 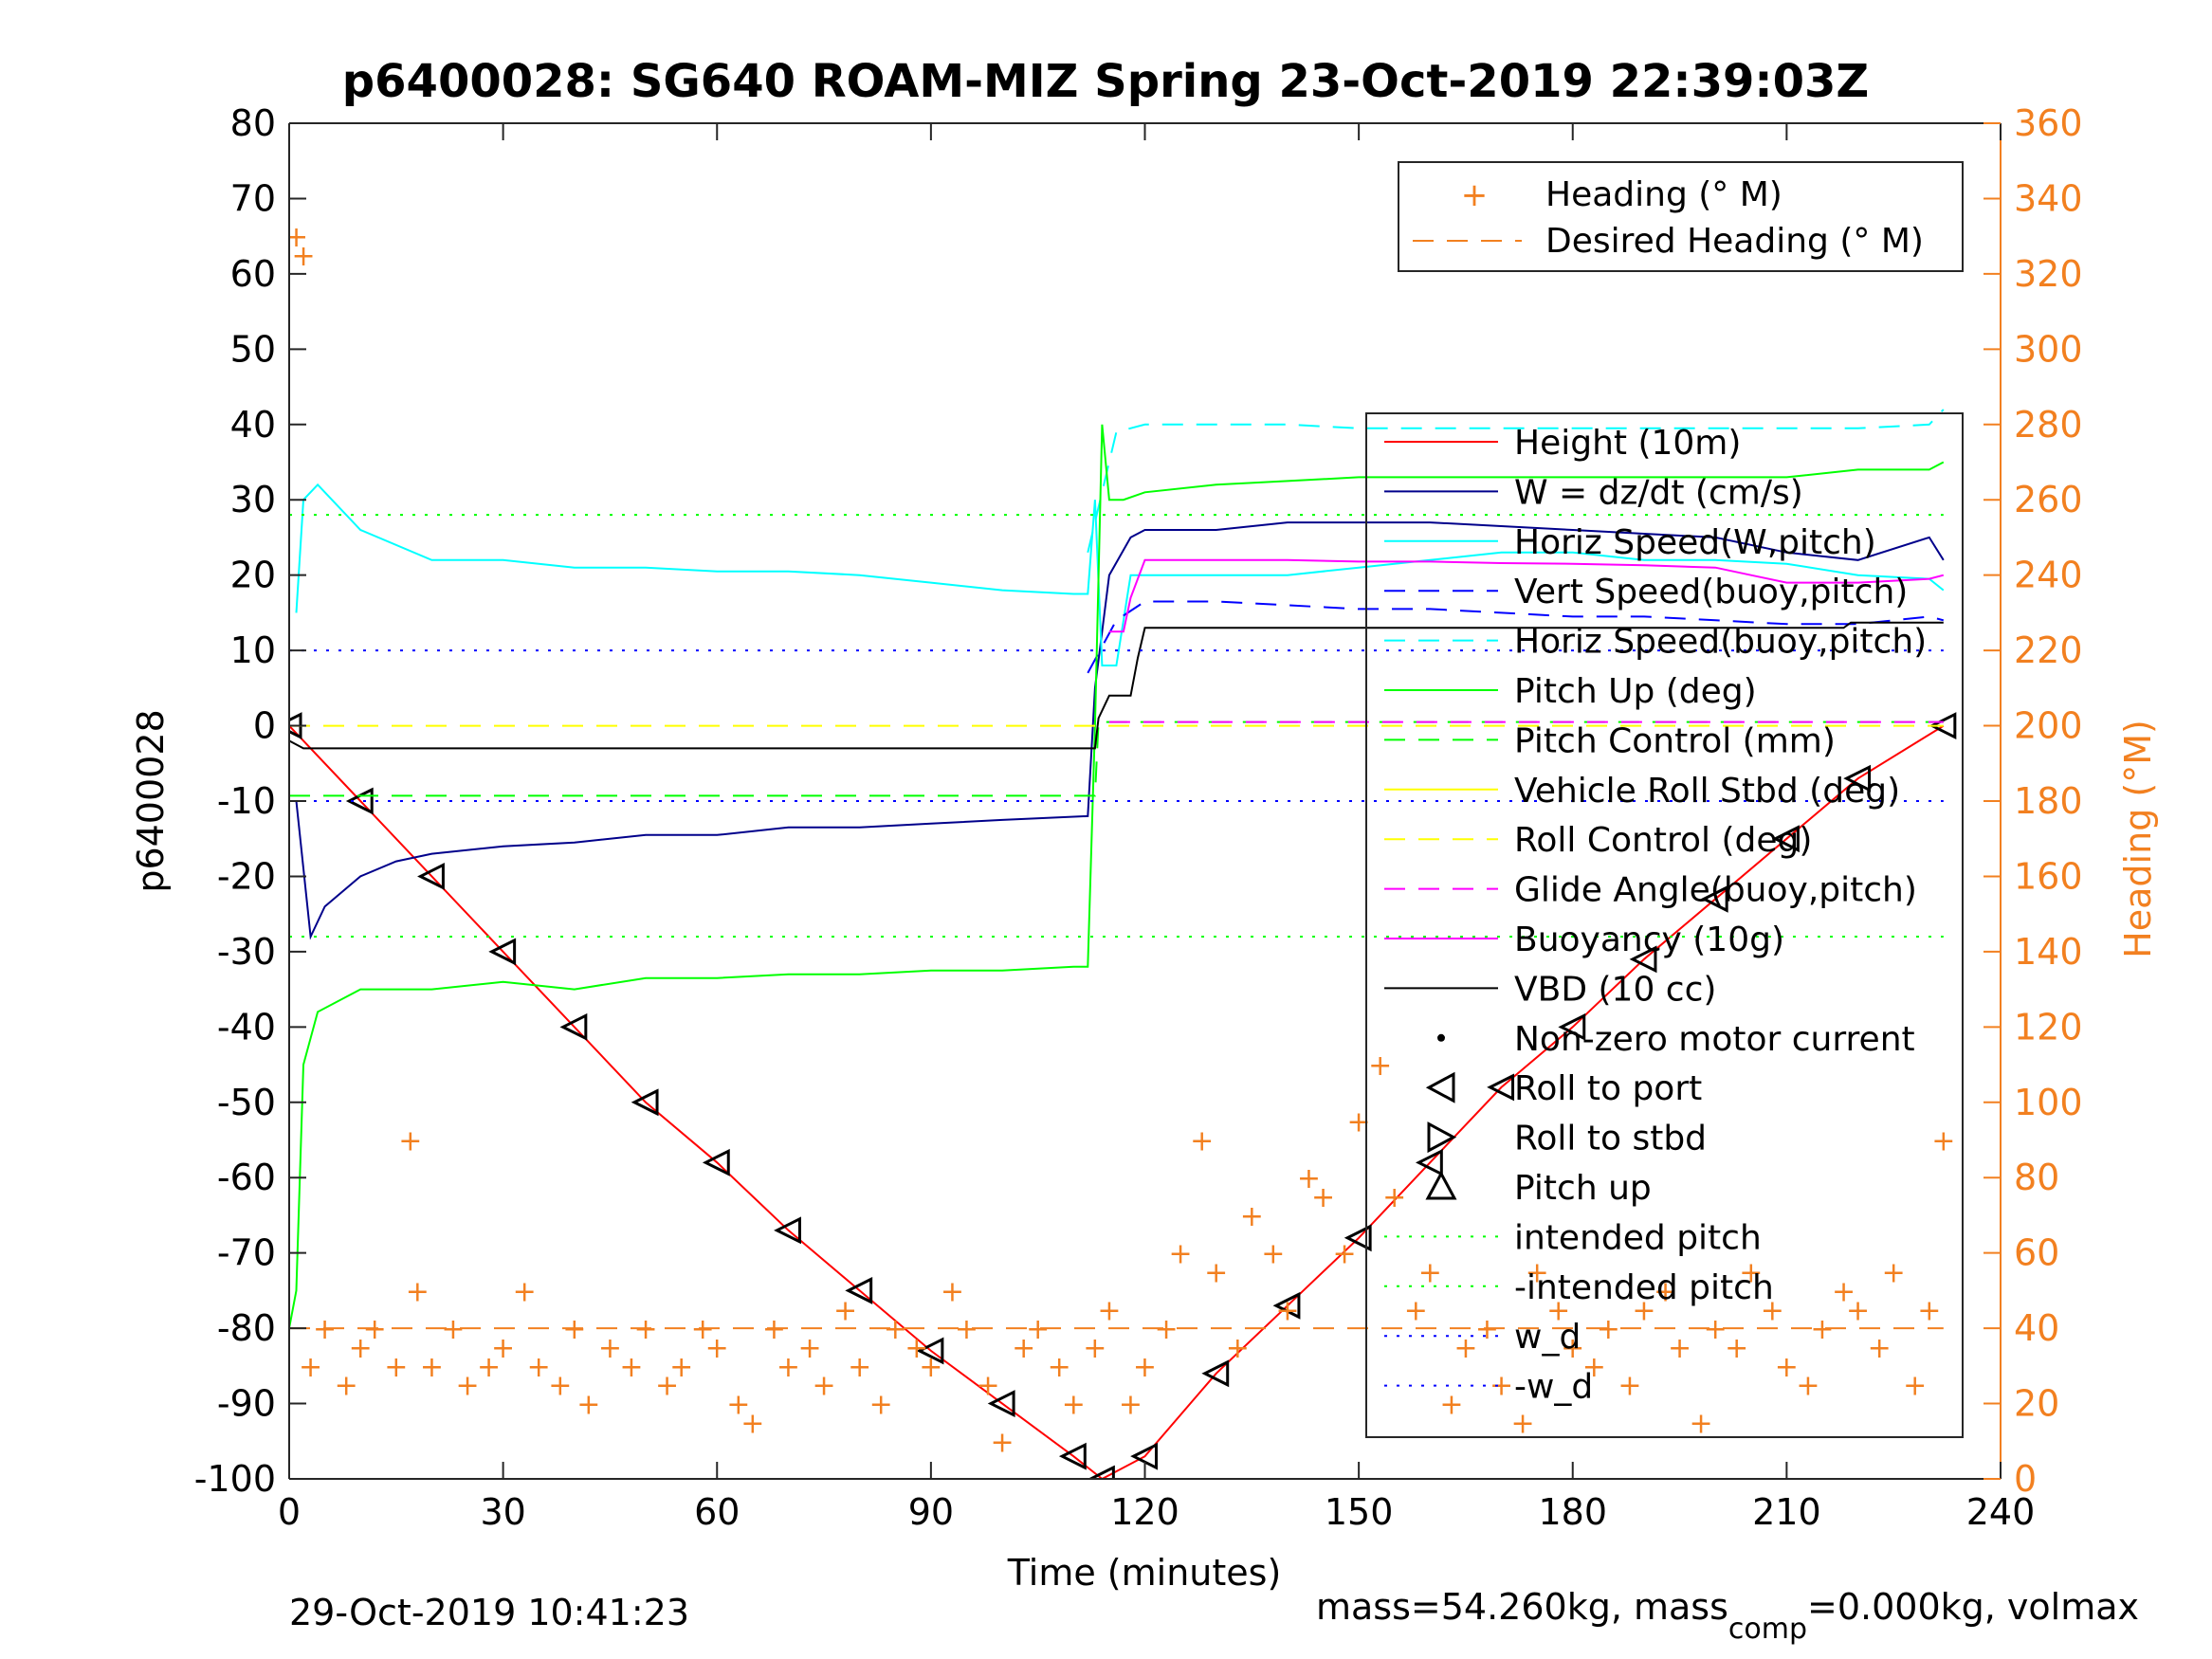 I want to click on legend-entry-roll-to-port: Roll to port, so click(x=1563, y=1088).